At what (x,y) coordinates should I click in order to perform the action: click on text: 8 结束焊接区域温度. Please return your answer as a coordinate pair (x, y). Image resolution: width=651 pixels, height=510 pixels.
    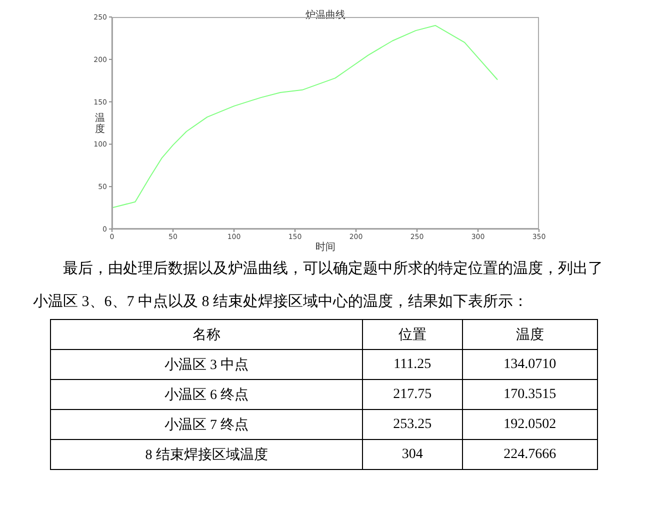
    Looking at the image, I should click on (206, 455).